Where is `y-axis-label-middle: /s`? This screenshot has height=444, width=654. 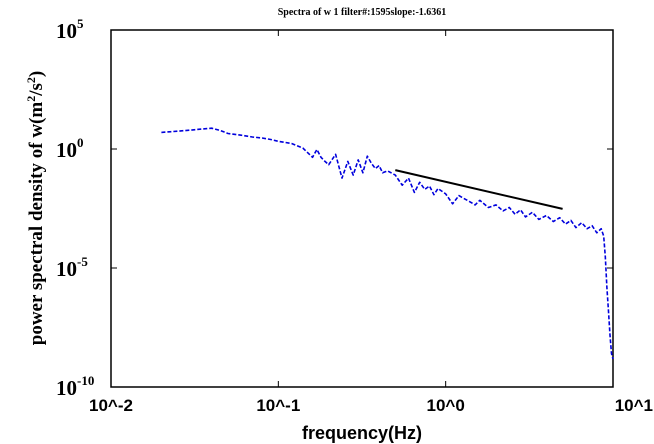
y-axis-label-middle: /s is located at coordinates (36, 90).